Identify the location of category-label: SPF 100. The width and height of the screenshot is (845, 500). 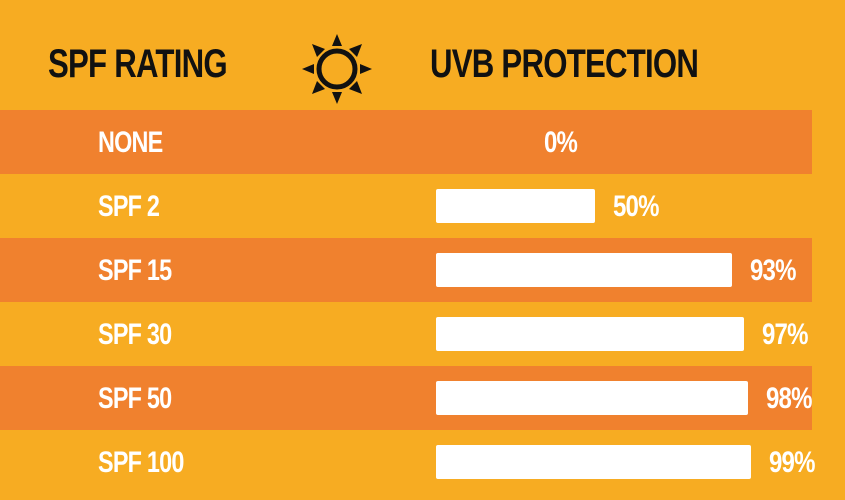
(141, 462).